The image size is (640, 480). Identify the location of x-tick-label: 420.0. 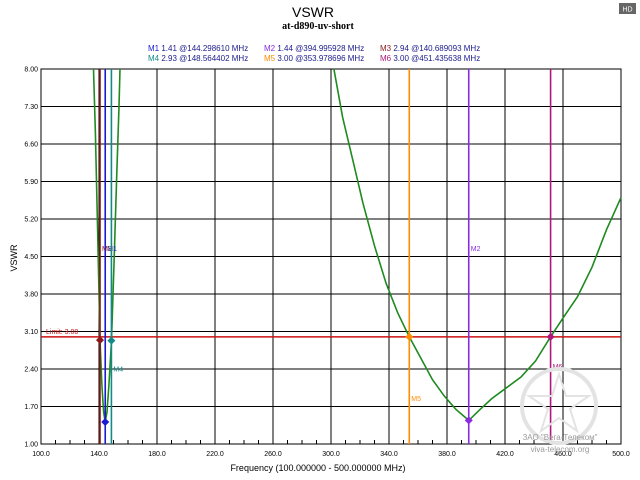
(505, 454).